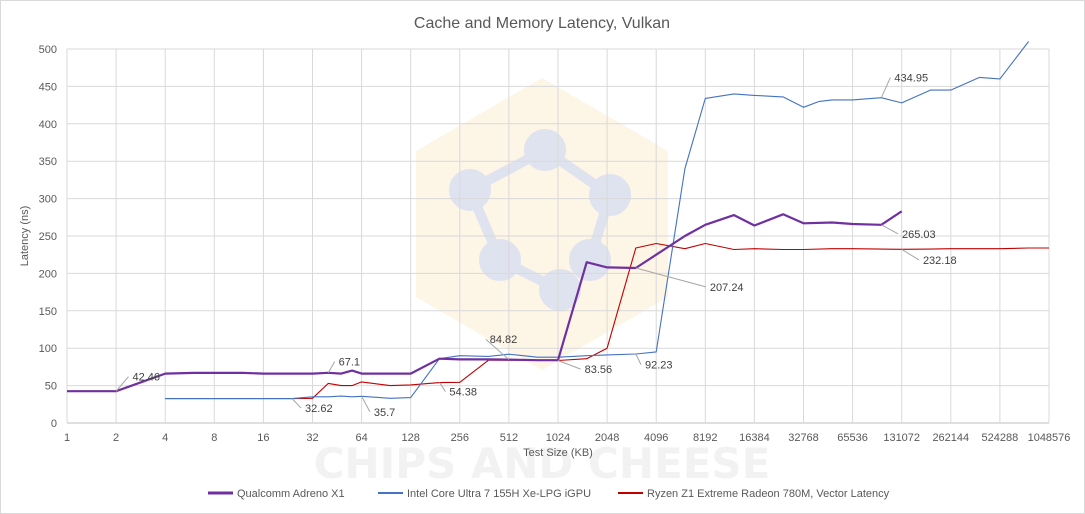 The image size is (1085, 514). Describe the element at coordinates (263, 438) in the screenshot. I see `x-tick-label: 16` at that location.